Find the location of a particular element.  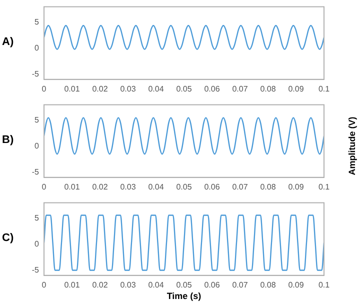

x-axis-title: Time (s) is located at coordinates (184, 296).